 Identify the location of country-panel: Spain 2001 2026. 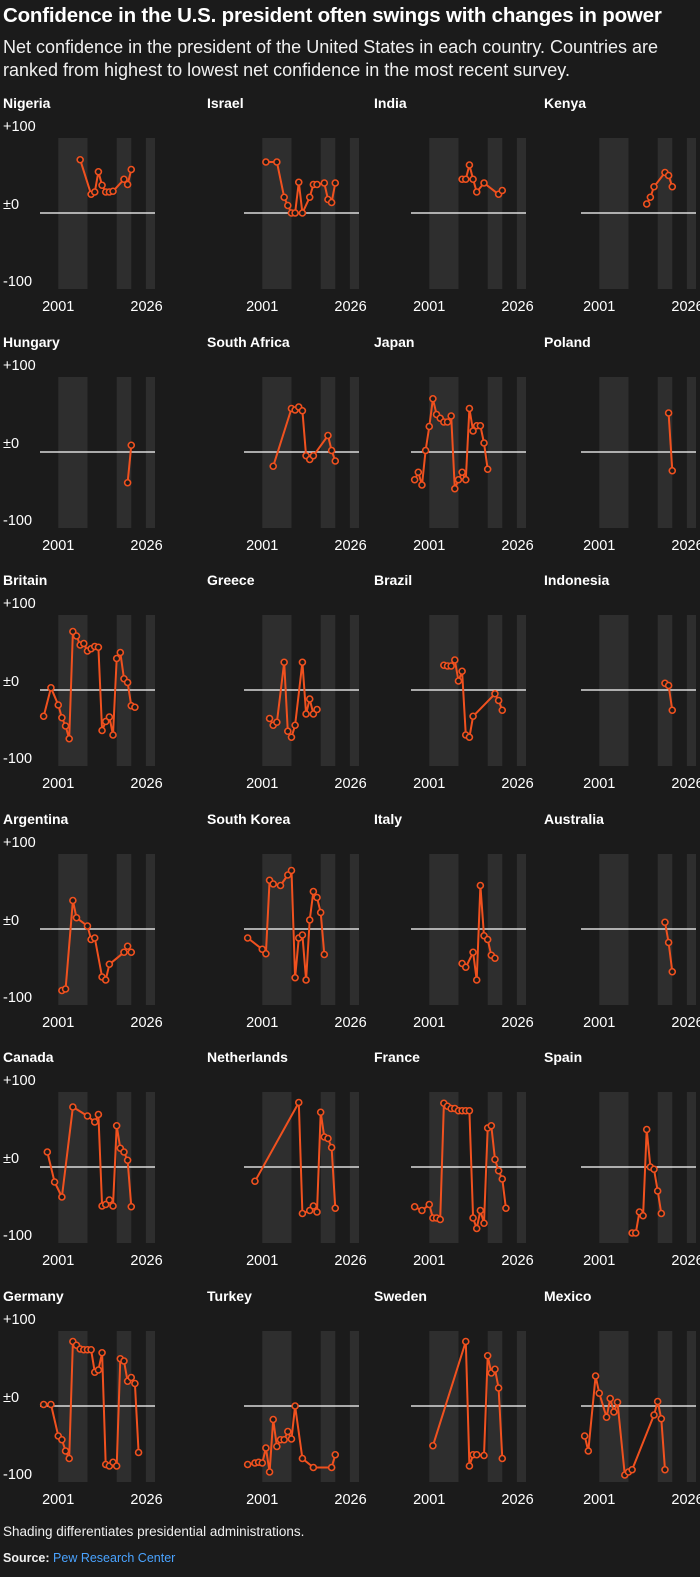
(622, 1168).